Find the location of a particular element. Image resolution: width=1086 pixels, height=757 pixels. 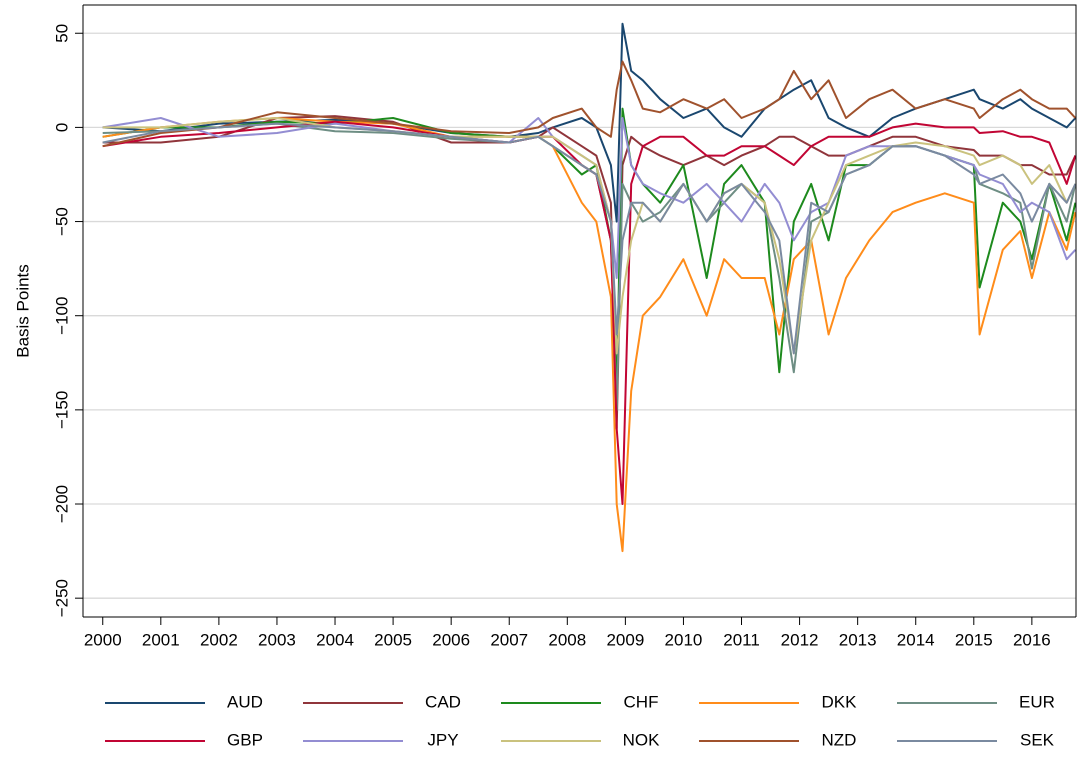

x-tick-label: 2001 is located at coordinates (161, 639).